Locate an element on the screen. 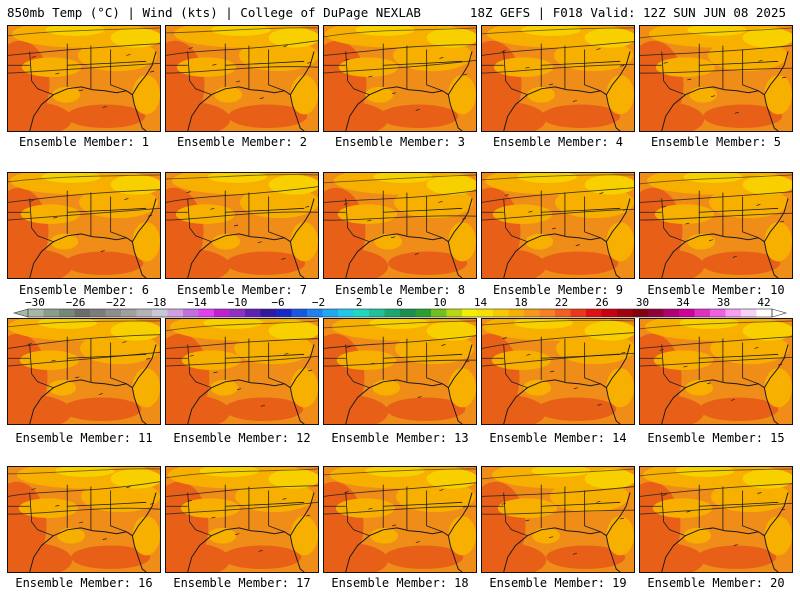  ensemble-member-label: Ensemble Member: 5 is located at coordinates (716, 142).